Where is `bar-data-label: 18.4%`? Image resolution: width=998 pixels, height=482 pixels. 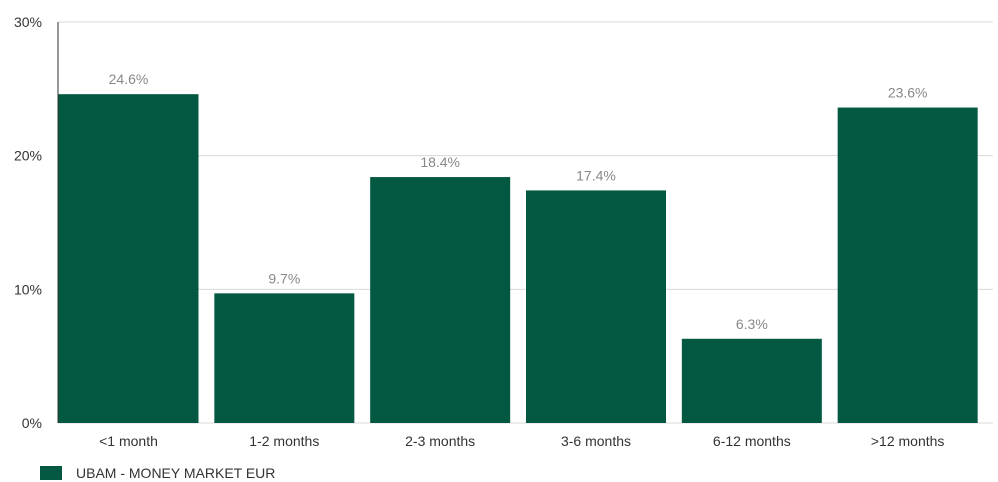 bar-data-label: 18.4% is located at coordinates (440, 162).